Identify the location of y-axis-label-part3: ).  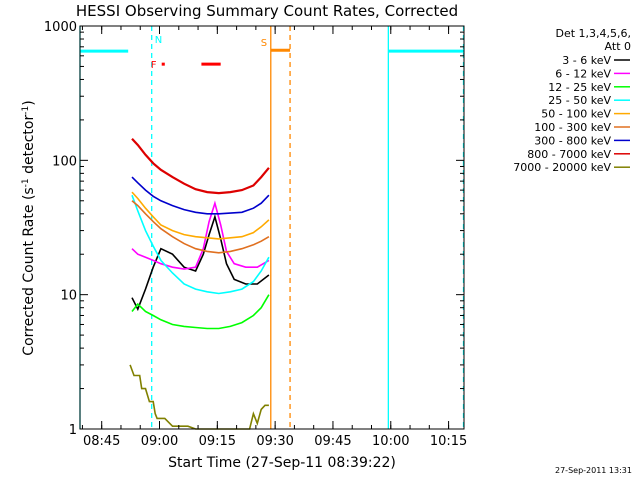
(29, 102).